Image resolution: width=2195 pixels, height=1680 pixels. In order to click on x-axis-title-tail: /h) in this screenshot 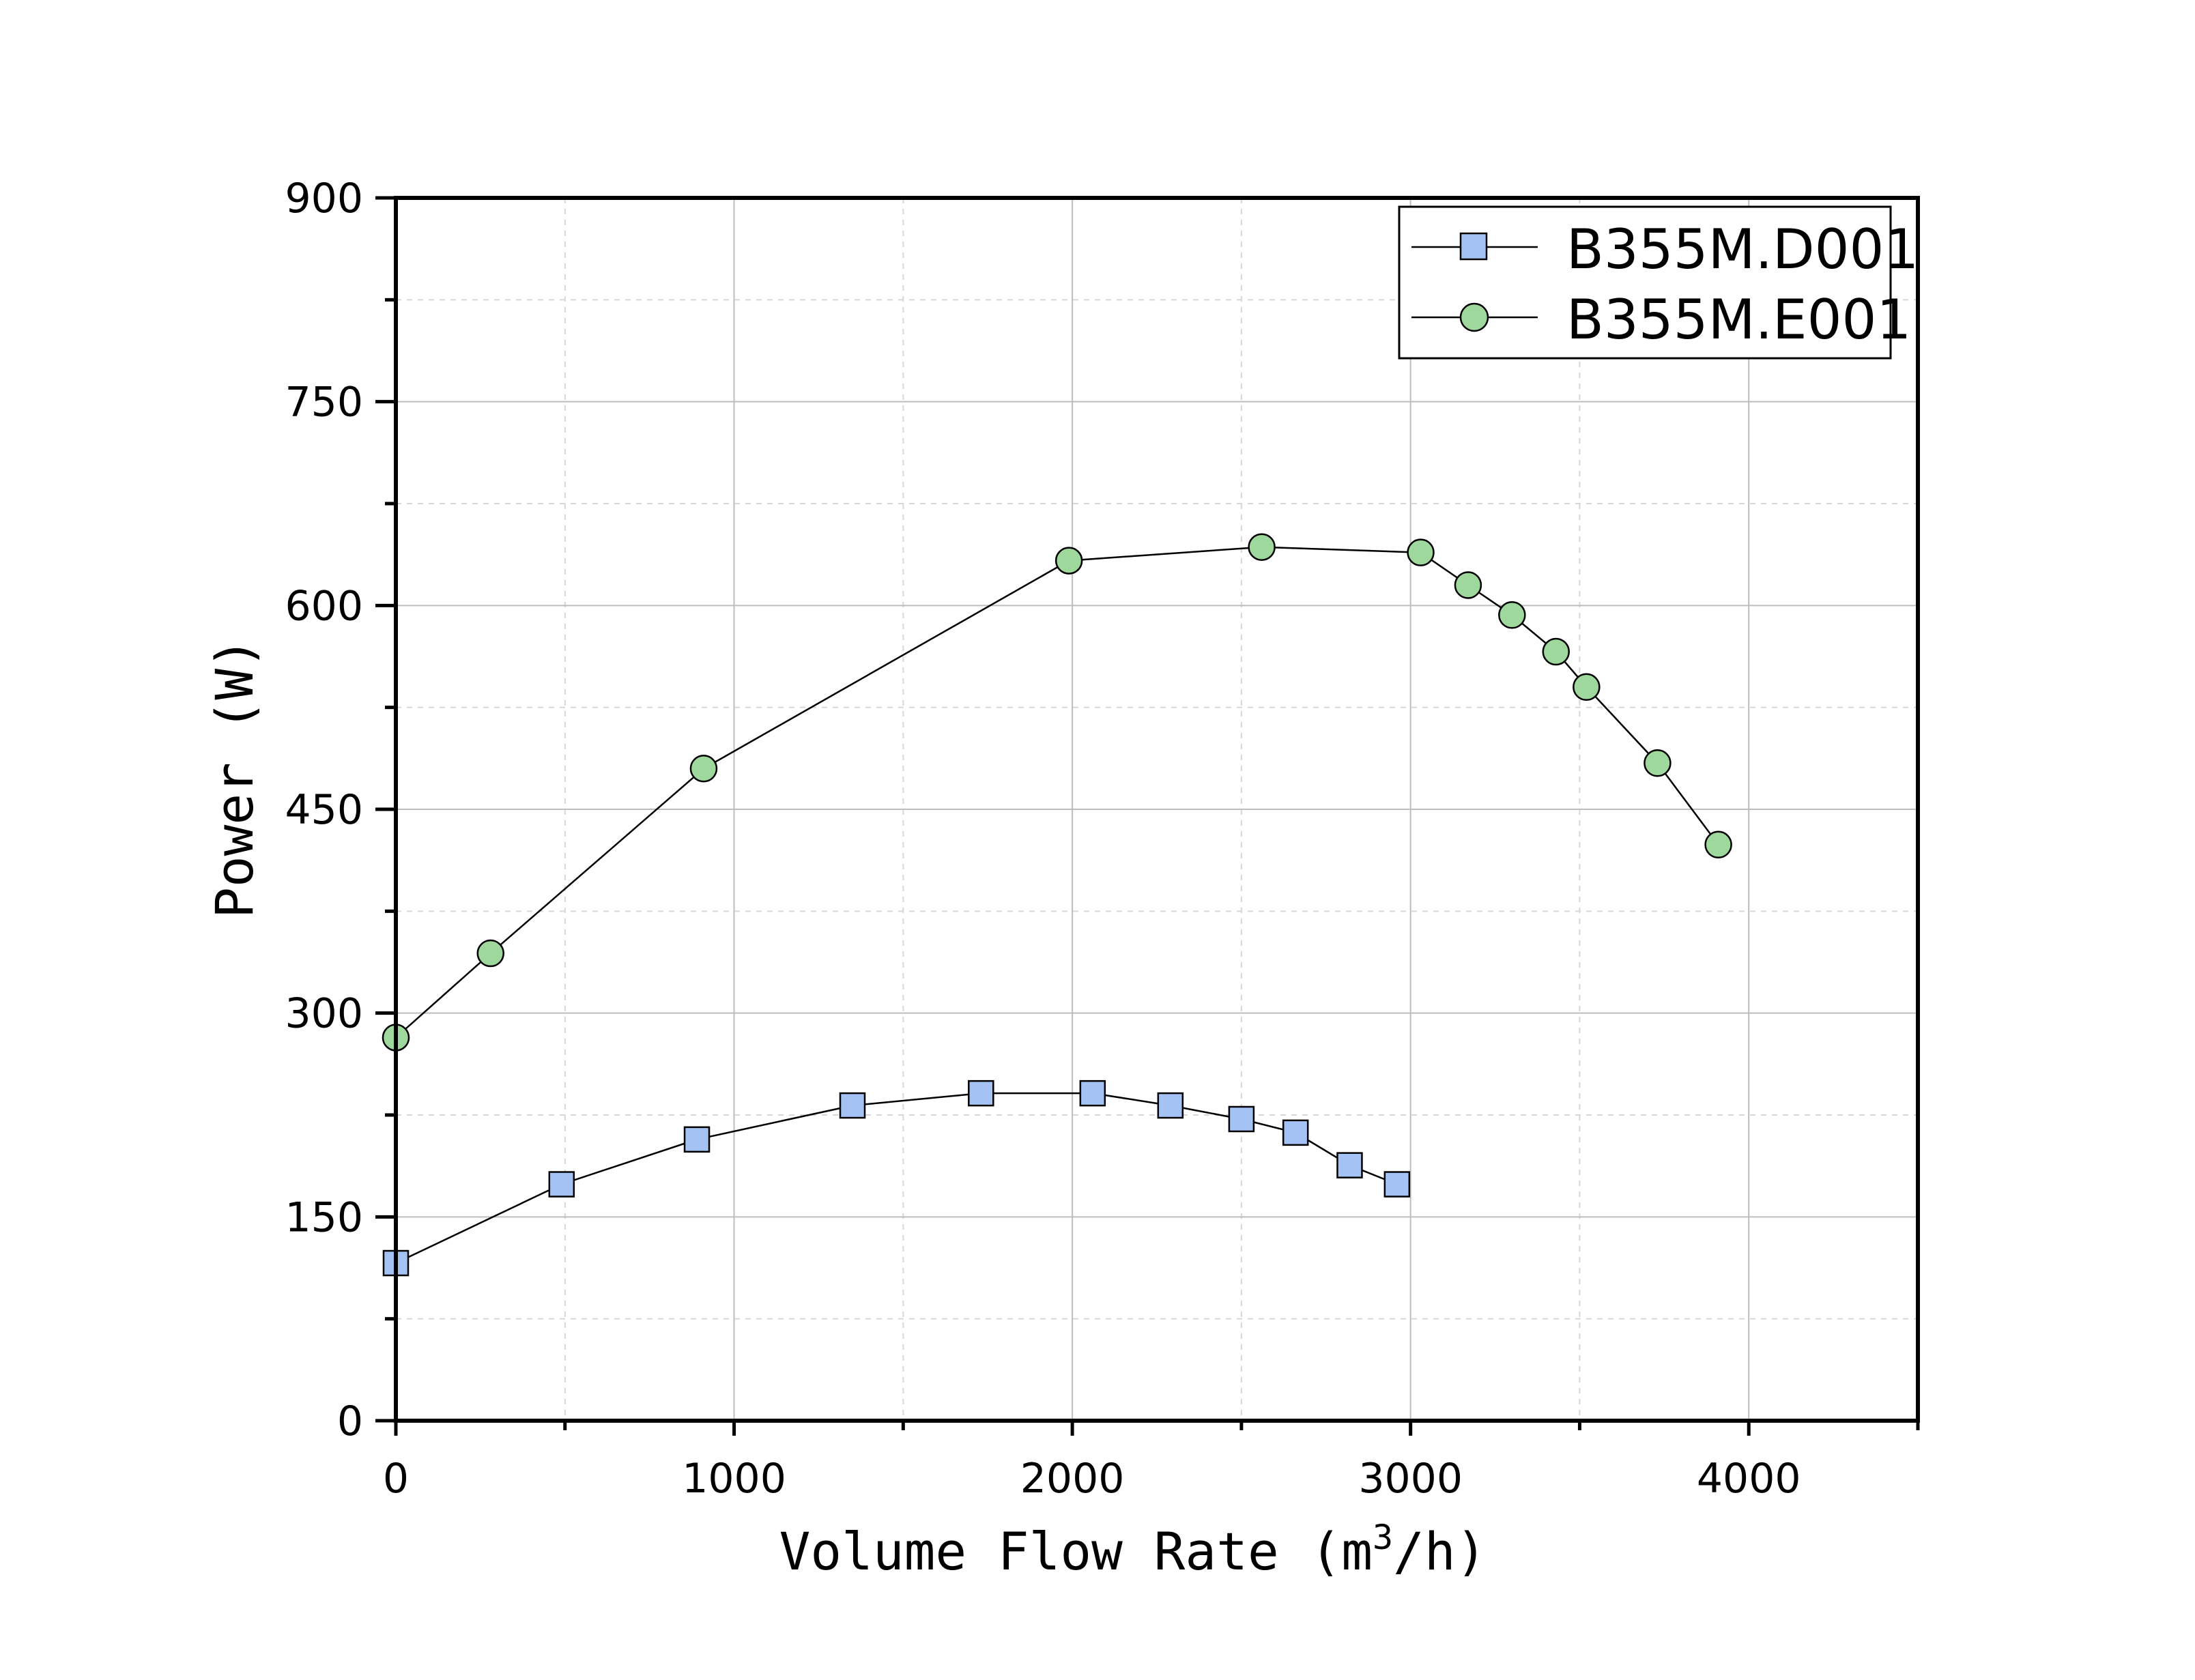, I will do `click(1440, 1552)`.